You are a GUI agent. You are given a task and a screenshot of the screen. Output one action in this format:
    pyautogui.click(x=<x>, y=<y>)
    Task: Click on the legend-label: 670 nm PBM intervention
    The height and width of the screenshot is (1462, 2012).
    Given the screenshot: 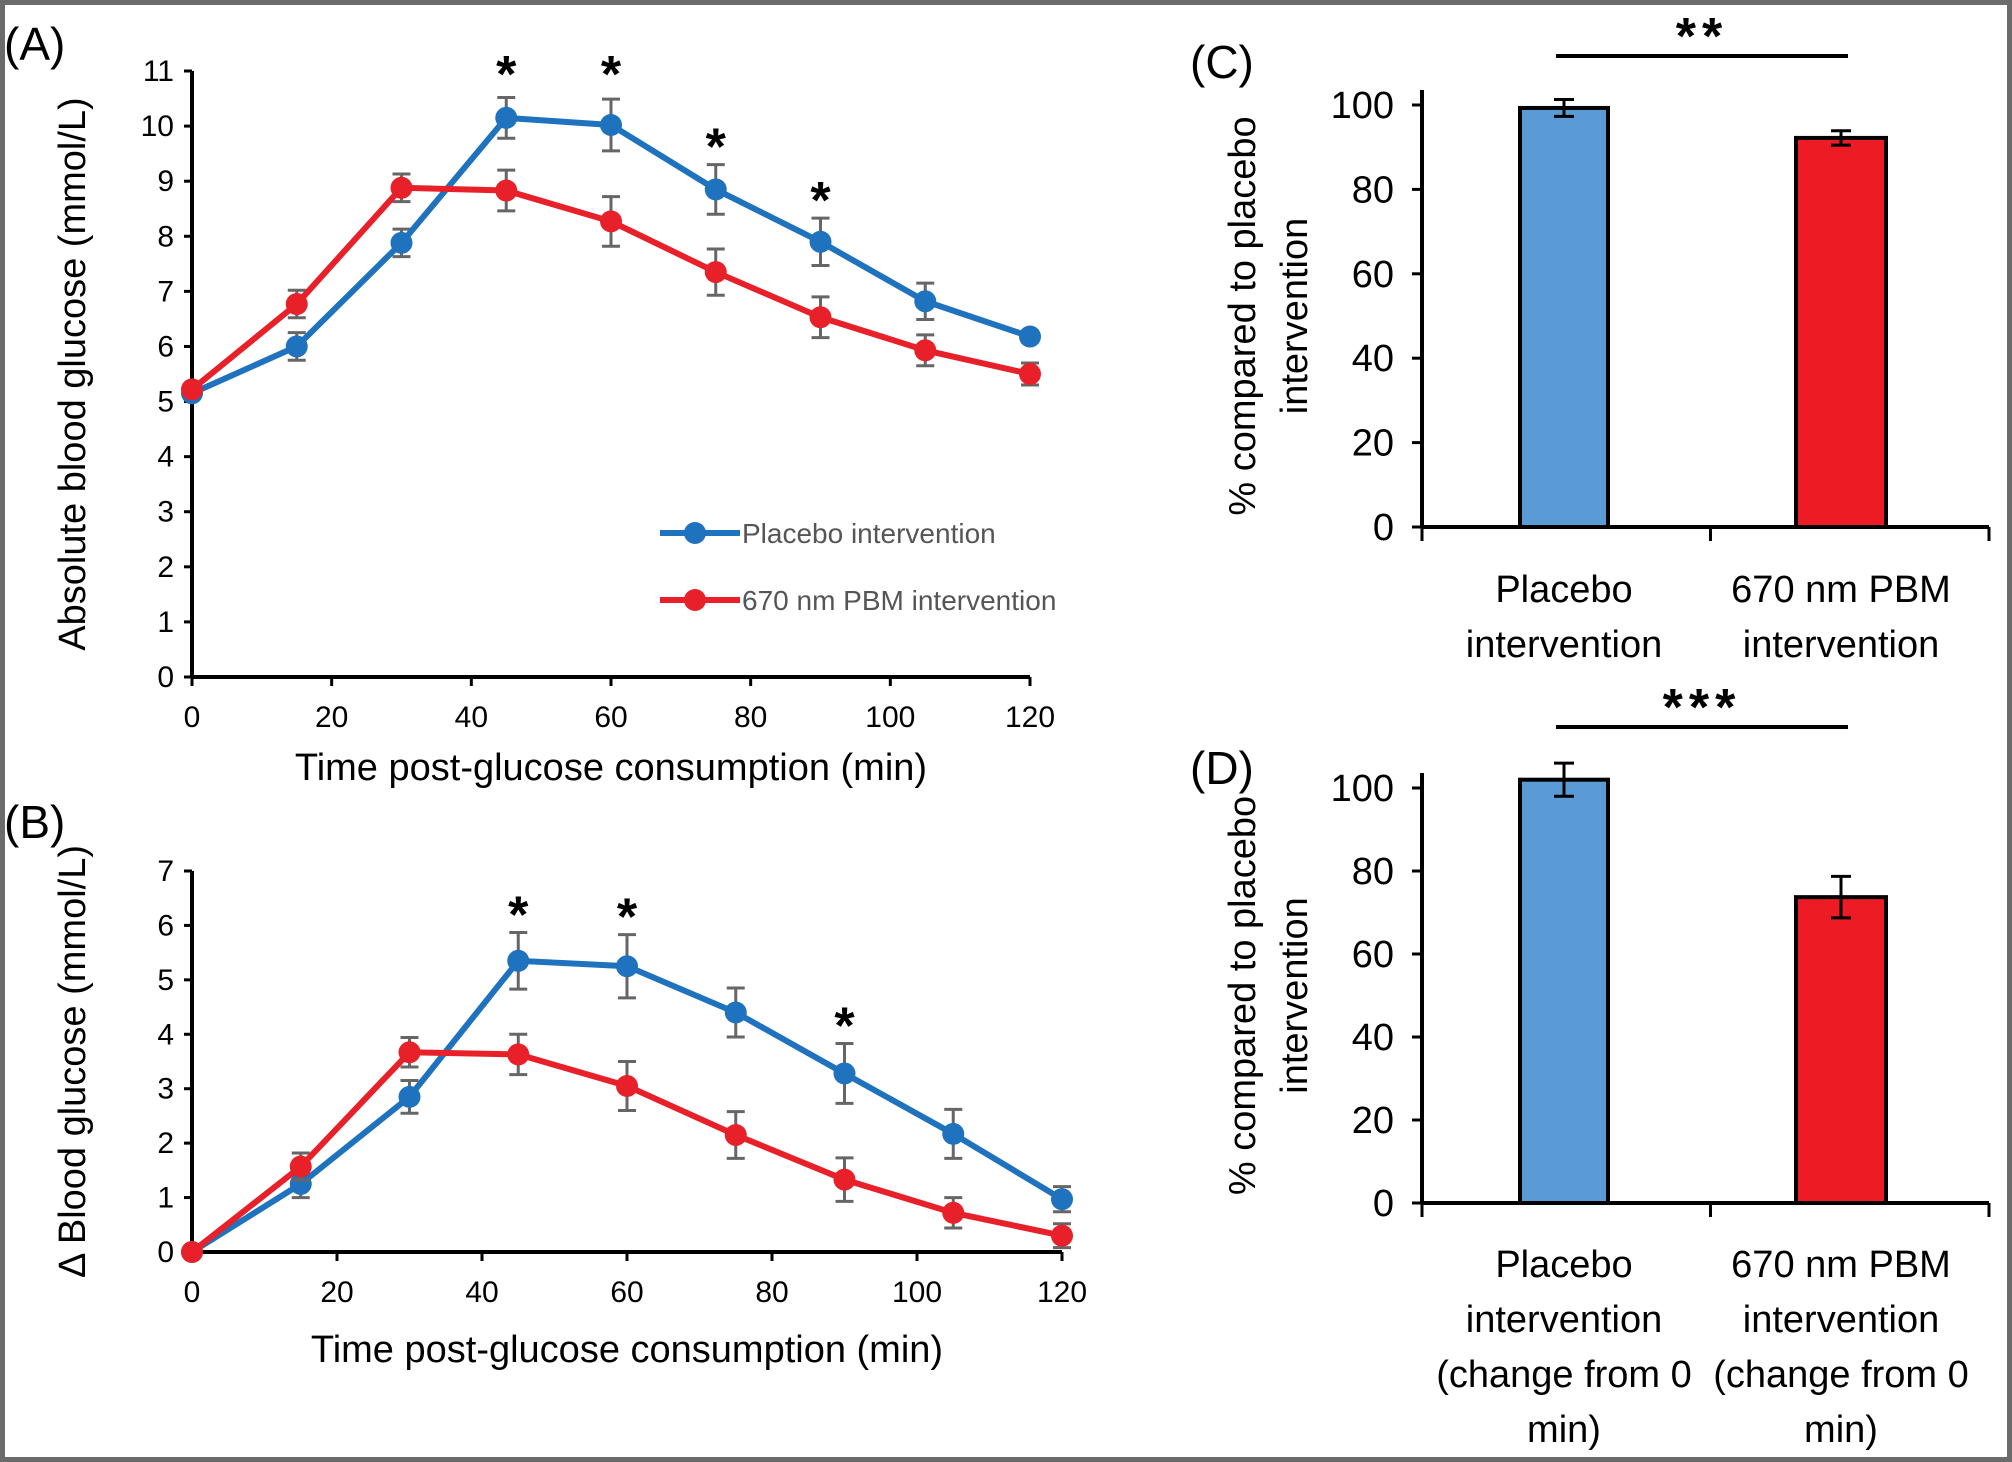 What is the action you would take?
    pyautogui.click(x=899, y=600)
    